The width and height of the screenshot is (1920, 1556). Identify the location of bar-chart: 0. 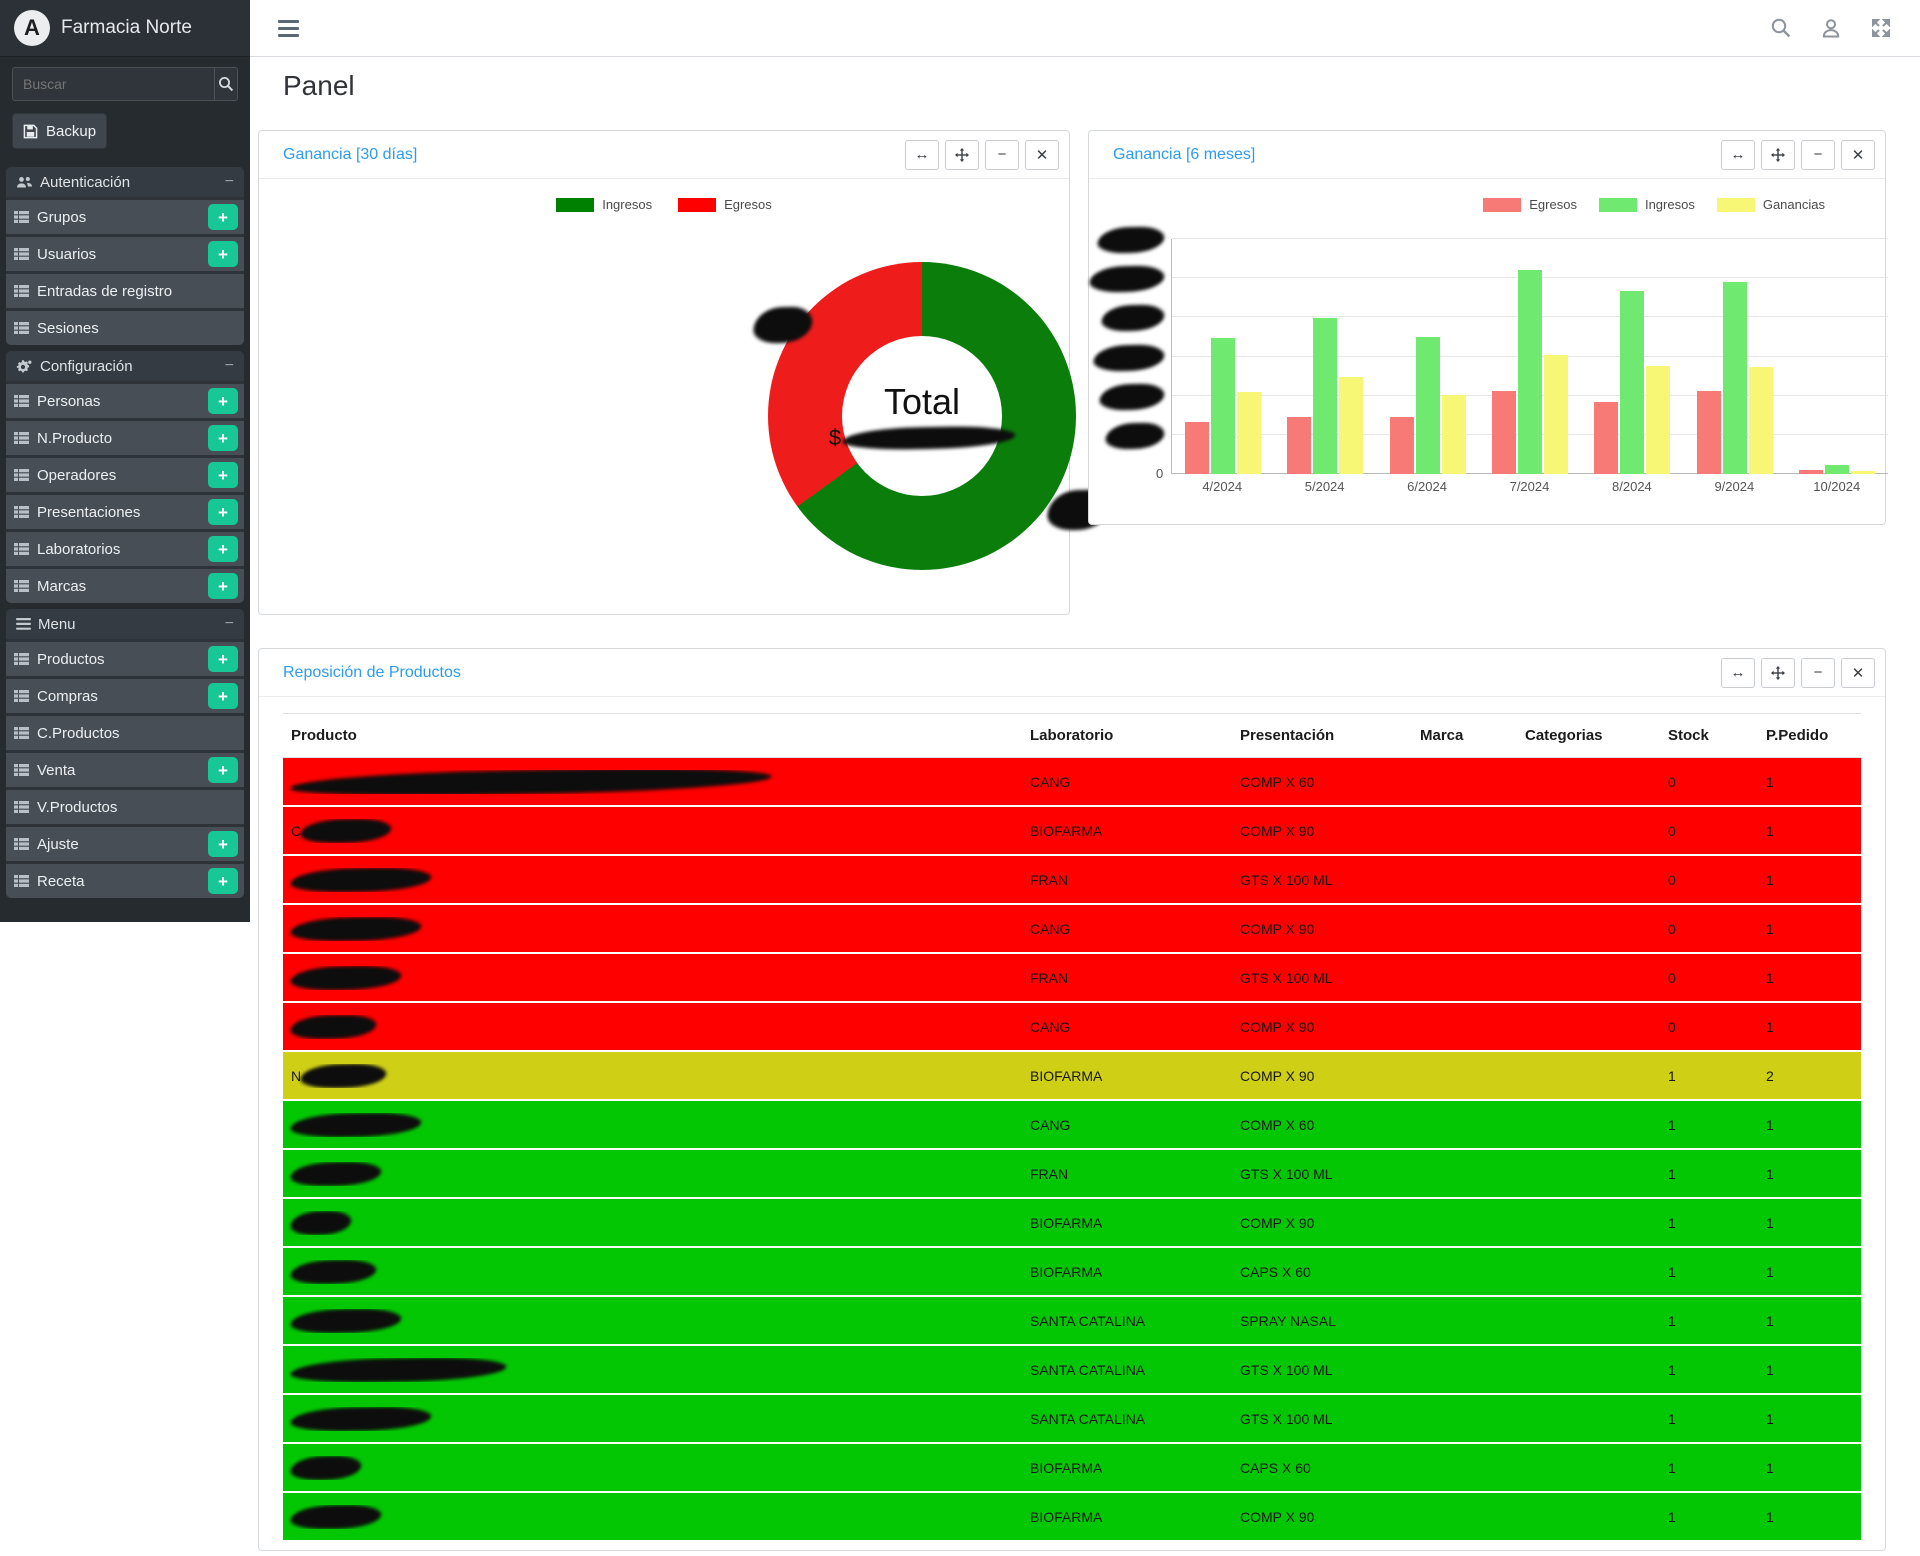
(1488, 353).